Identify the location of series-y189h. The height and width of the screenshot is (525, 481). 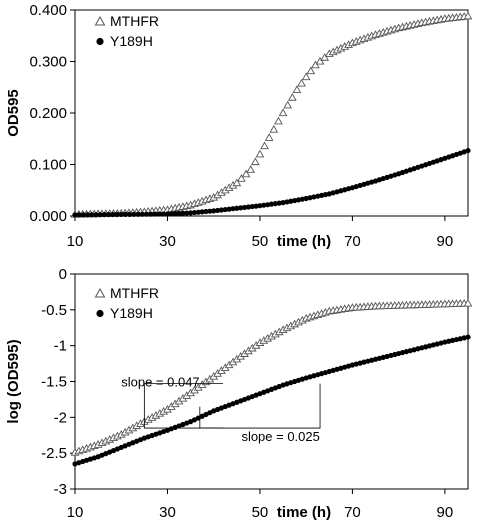
(271, 182).